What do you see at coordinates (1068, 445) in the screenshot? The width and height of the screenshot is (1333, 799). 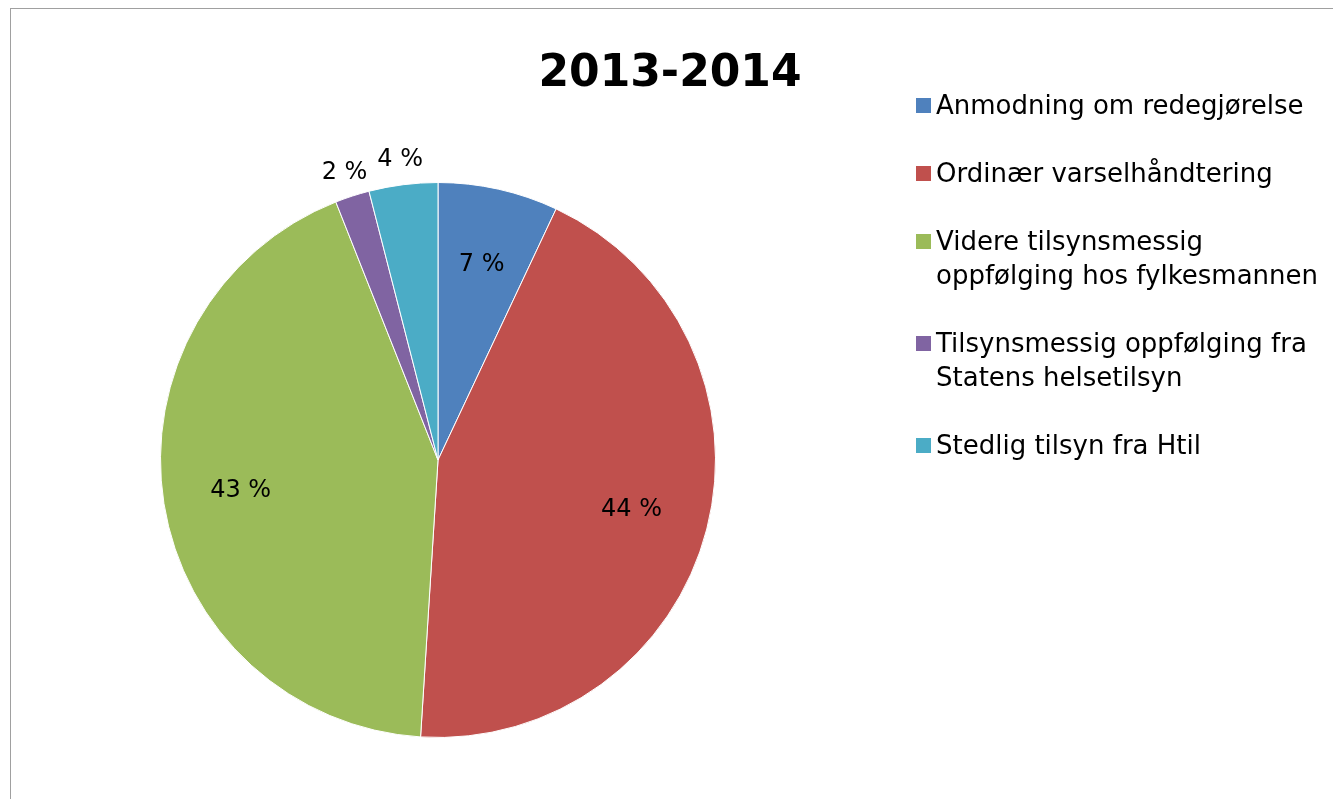 I see `legend-label: Stedlig tilsyn fra Htil` at bounding box center [1068, 445].